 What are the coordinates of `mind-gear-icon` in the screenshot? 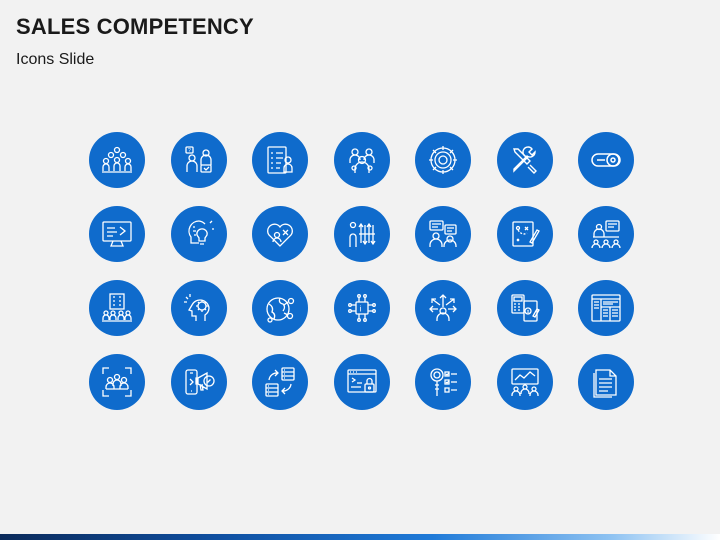 It's located at (198, 308).